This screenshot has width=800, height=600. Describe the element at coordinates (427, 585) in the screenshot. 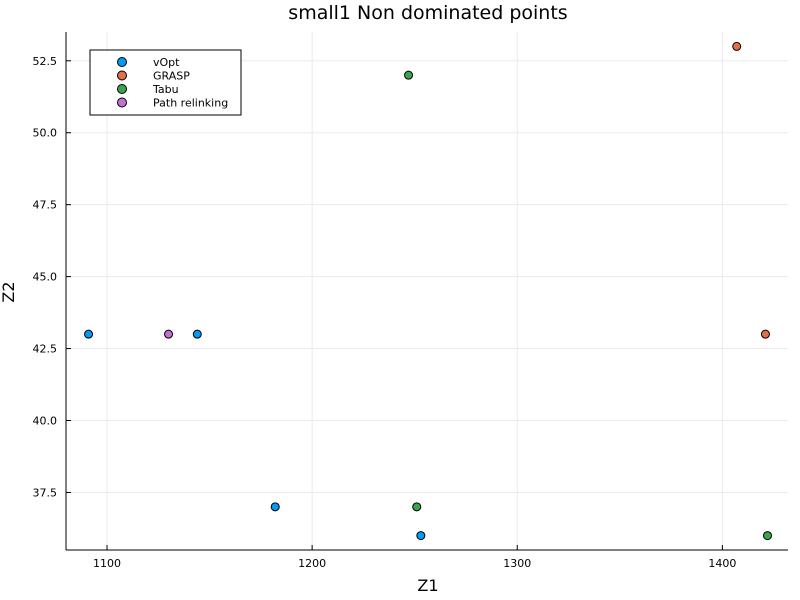

I see `x-axis-label: Z1` at that location.